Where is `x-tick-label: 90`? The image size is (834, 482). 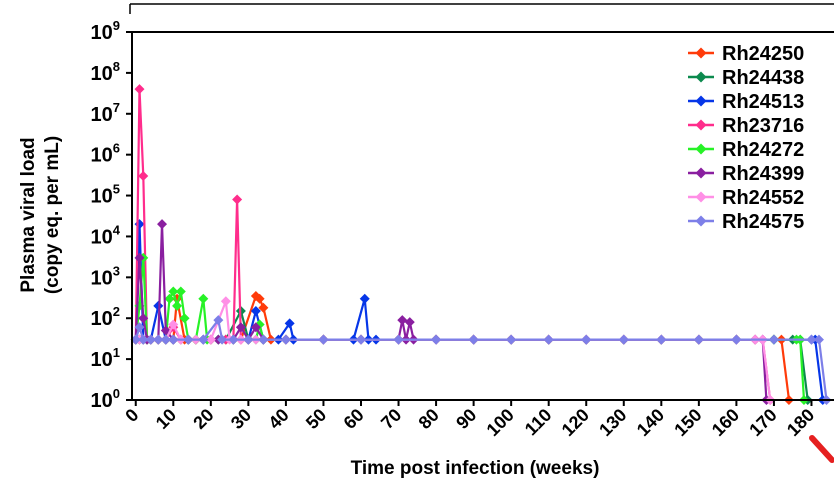
x-tick-label: 90 is located at coordinates (466, 419).